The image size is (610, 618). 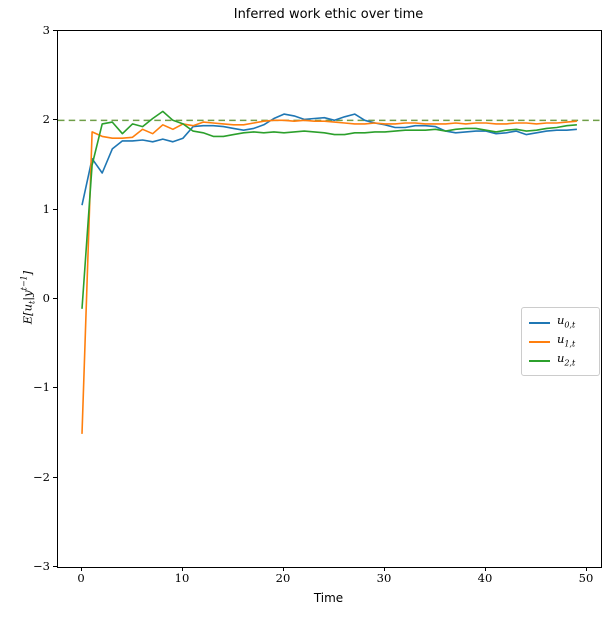 What do you see at coordinates (283, 578) in the screenshot?
I see `x-tick-label: 20` at bounding box center [283, 578].